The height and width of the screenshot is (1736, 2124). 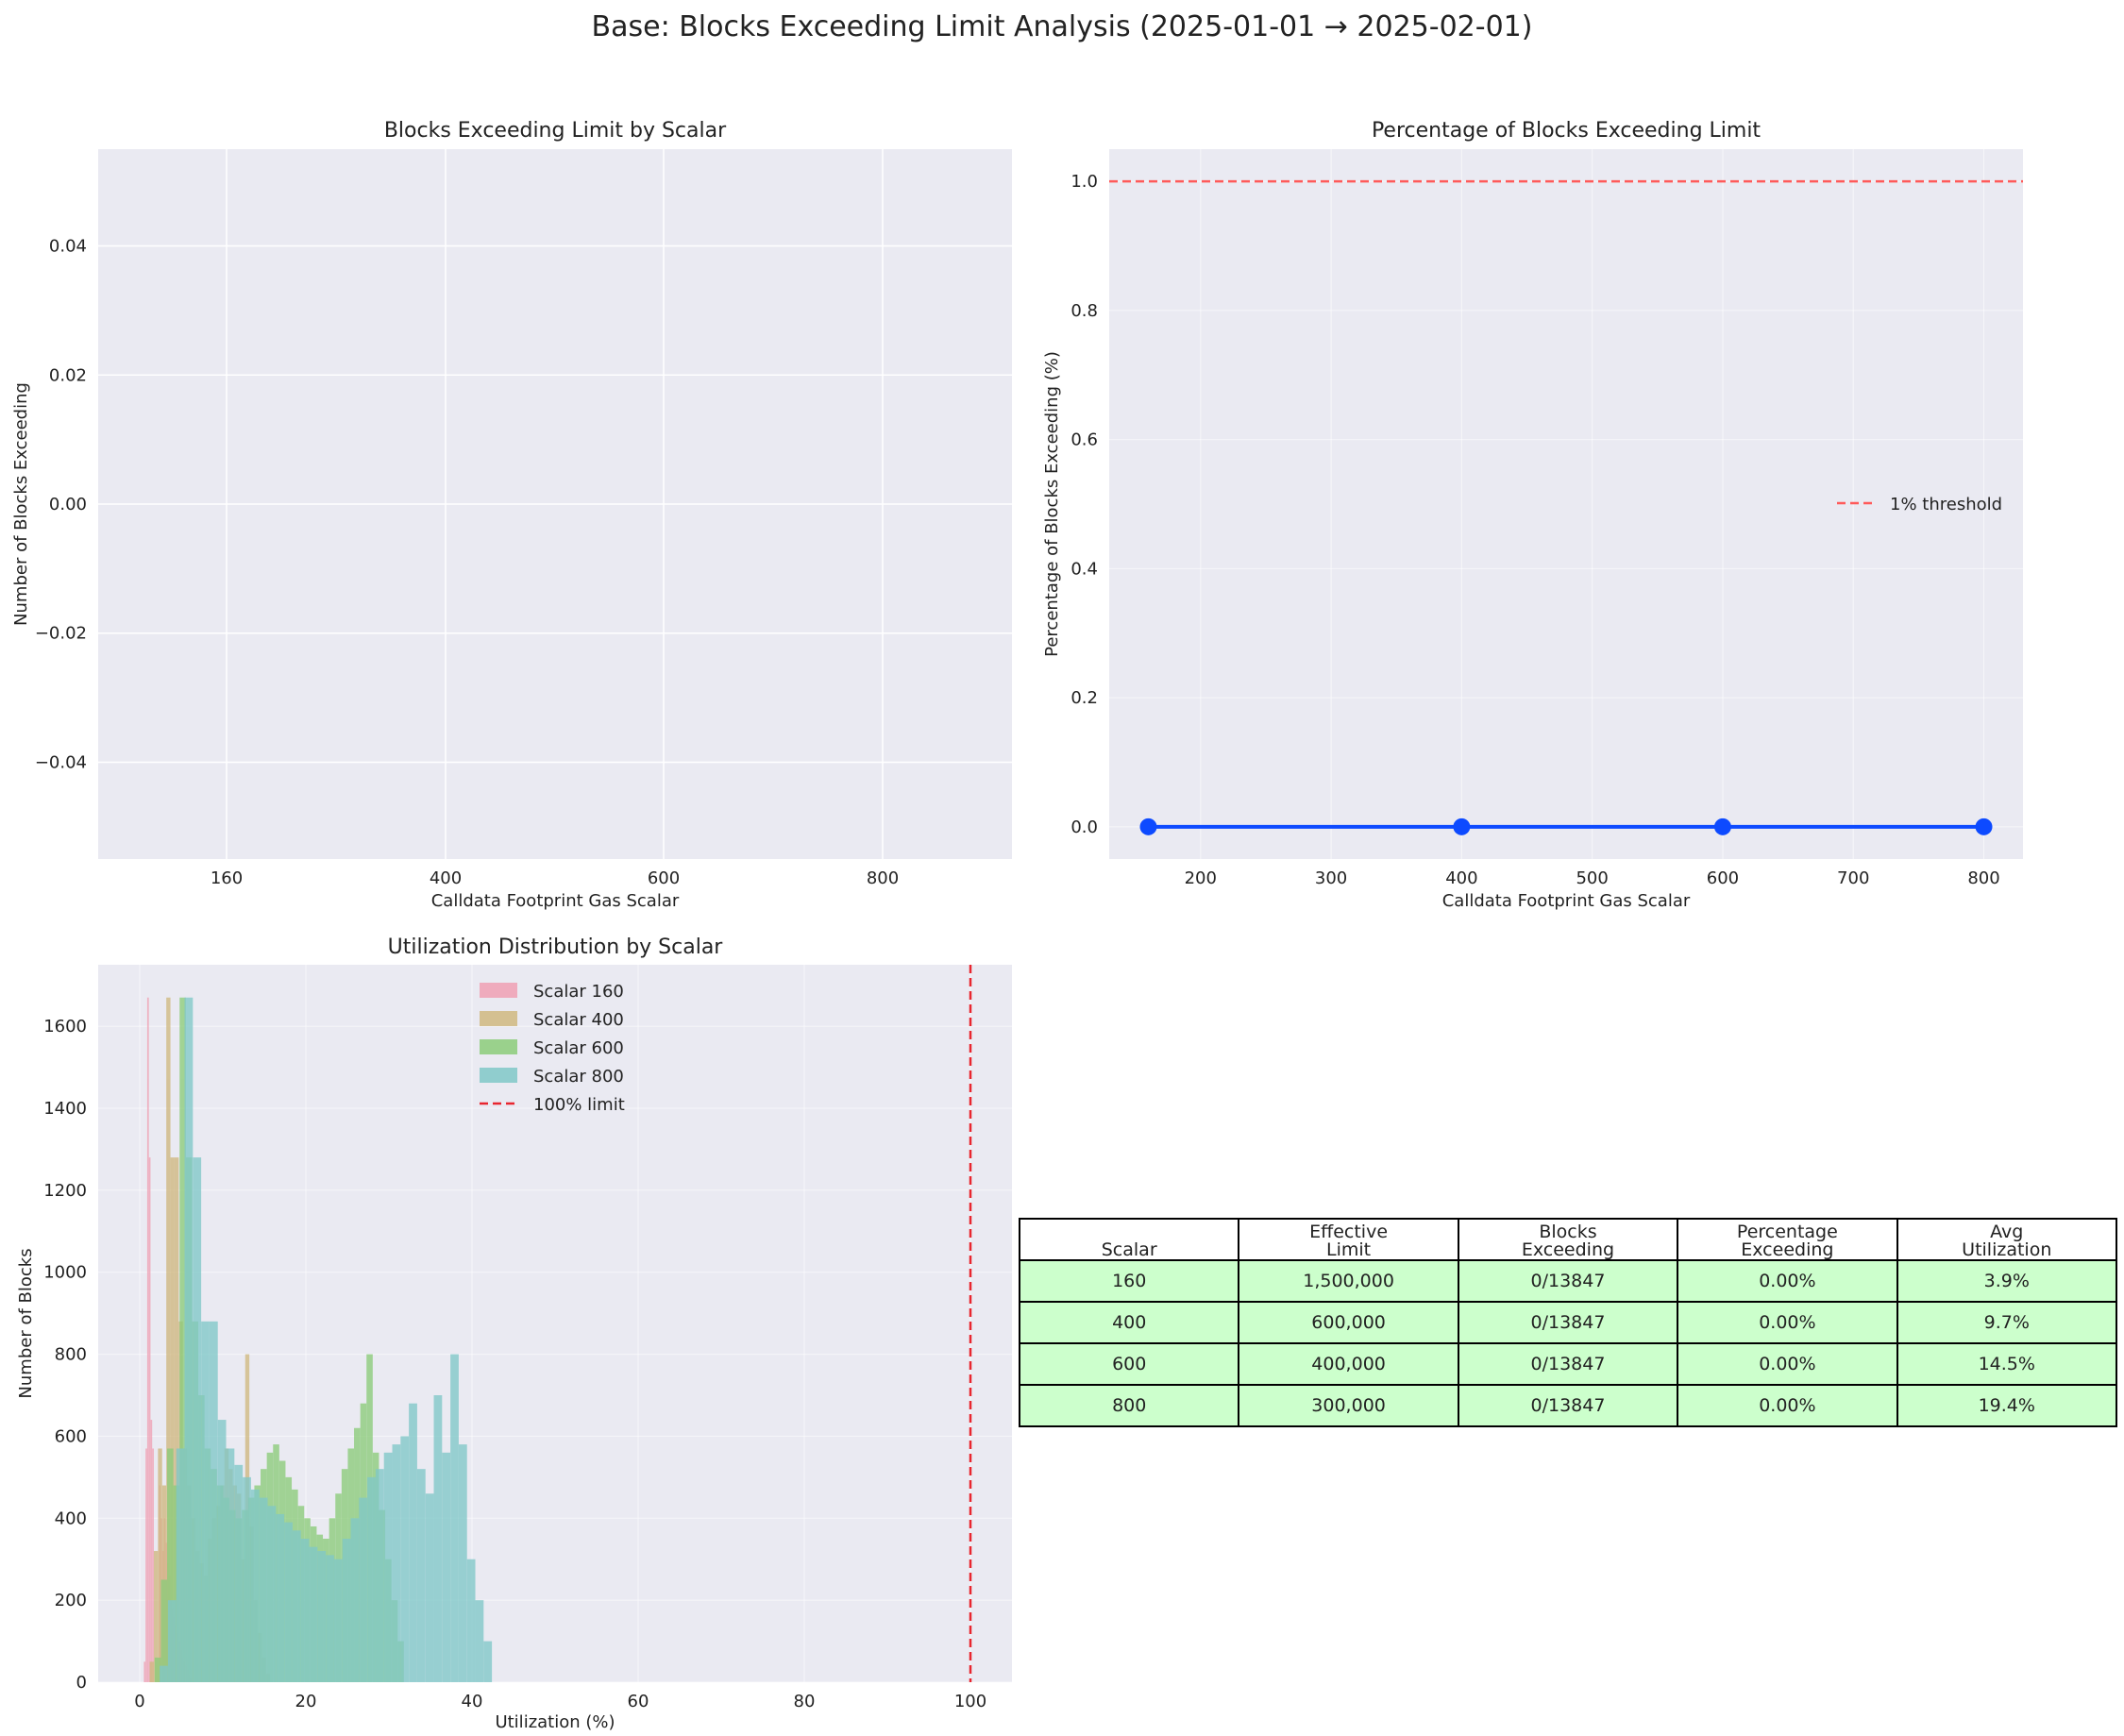 What do you see at coordinates (71, 1518) in the screenshot?
I see `y-tick-label: 400` at bounding box center [71, 1518].